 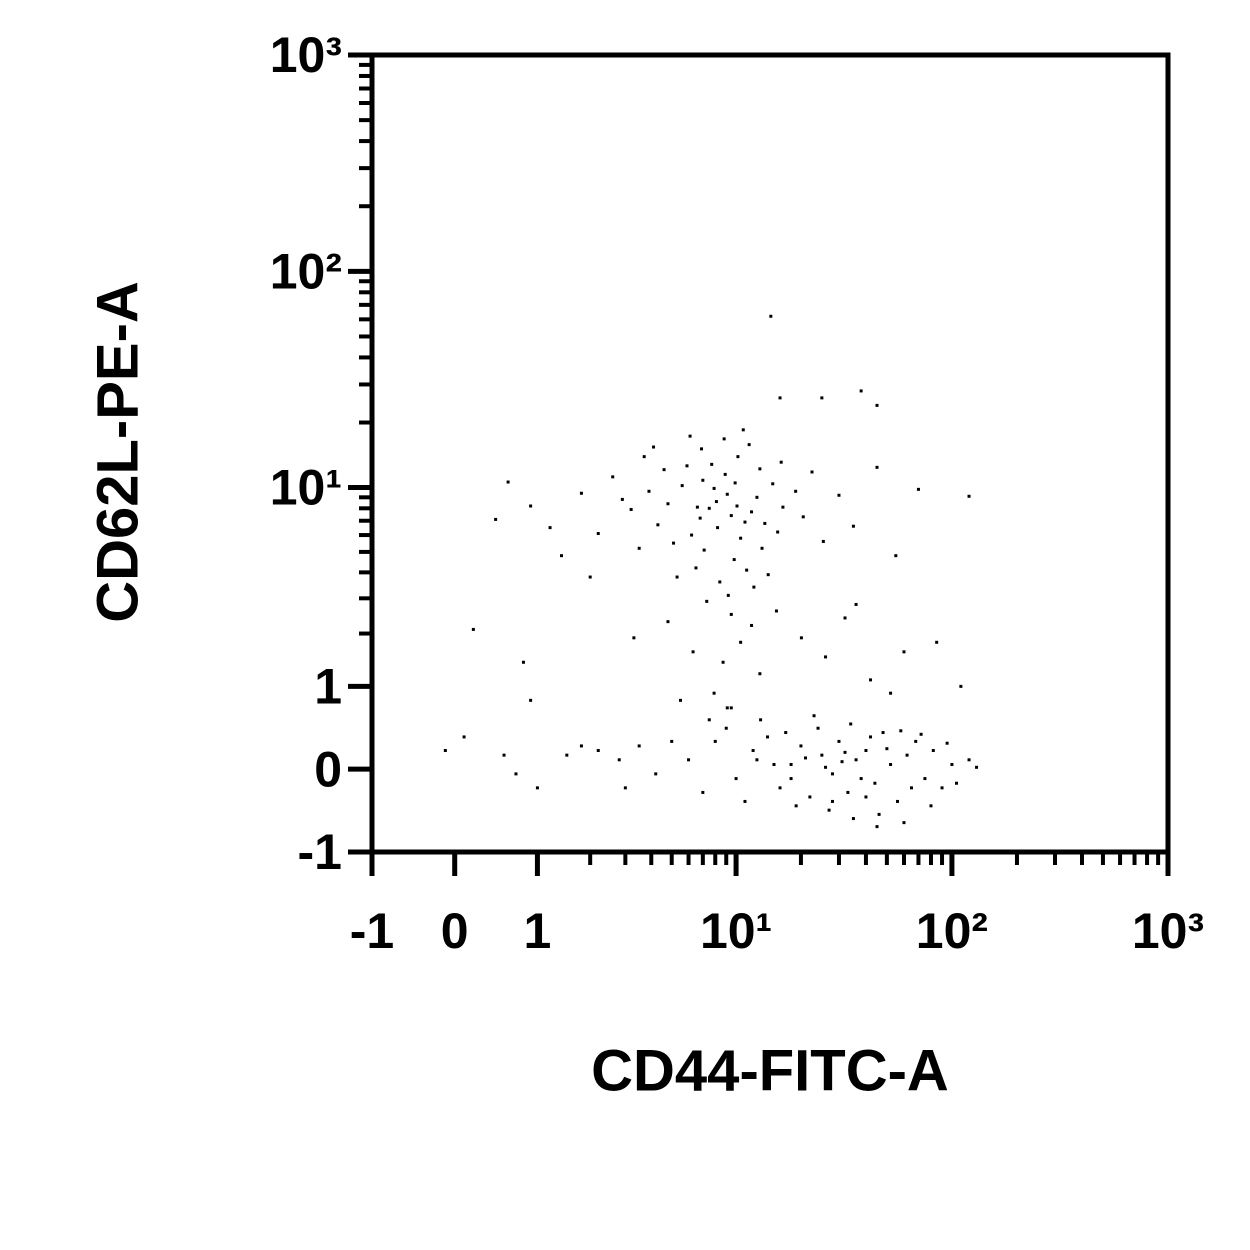 What do you see at coordinates (1168, 931) in the screenshot?
I see `x-tick-label: 10³` at bounding box center [1168, 931].